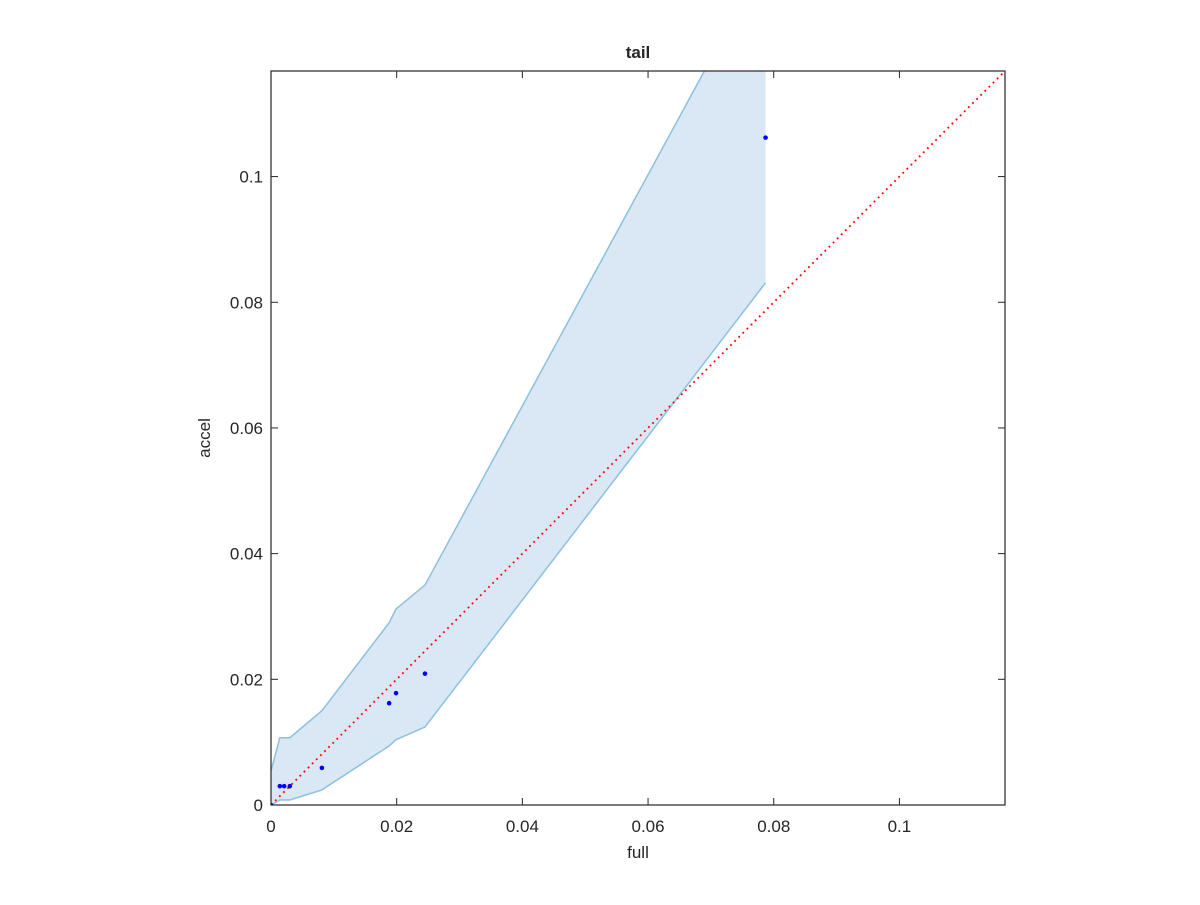  What do you see at coordinates (270, 826) in the screenshot?
I see `x-tick-label: 0` at bounding box center [270, 826].